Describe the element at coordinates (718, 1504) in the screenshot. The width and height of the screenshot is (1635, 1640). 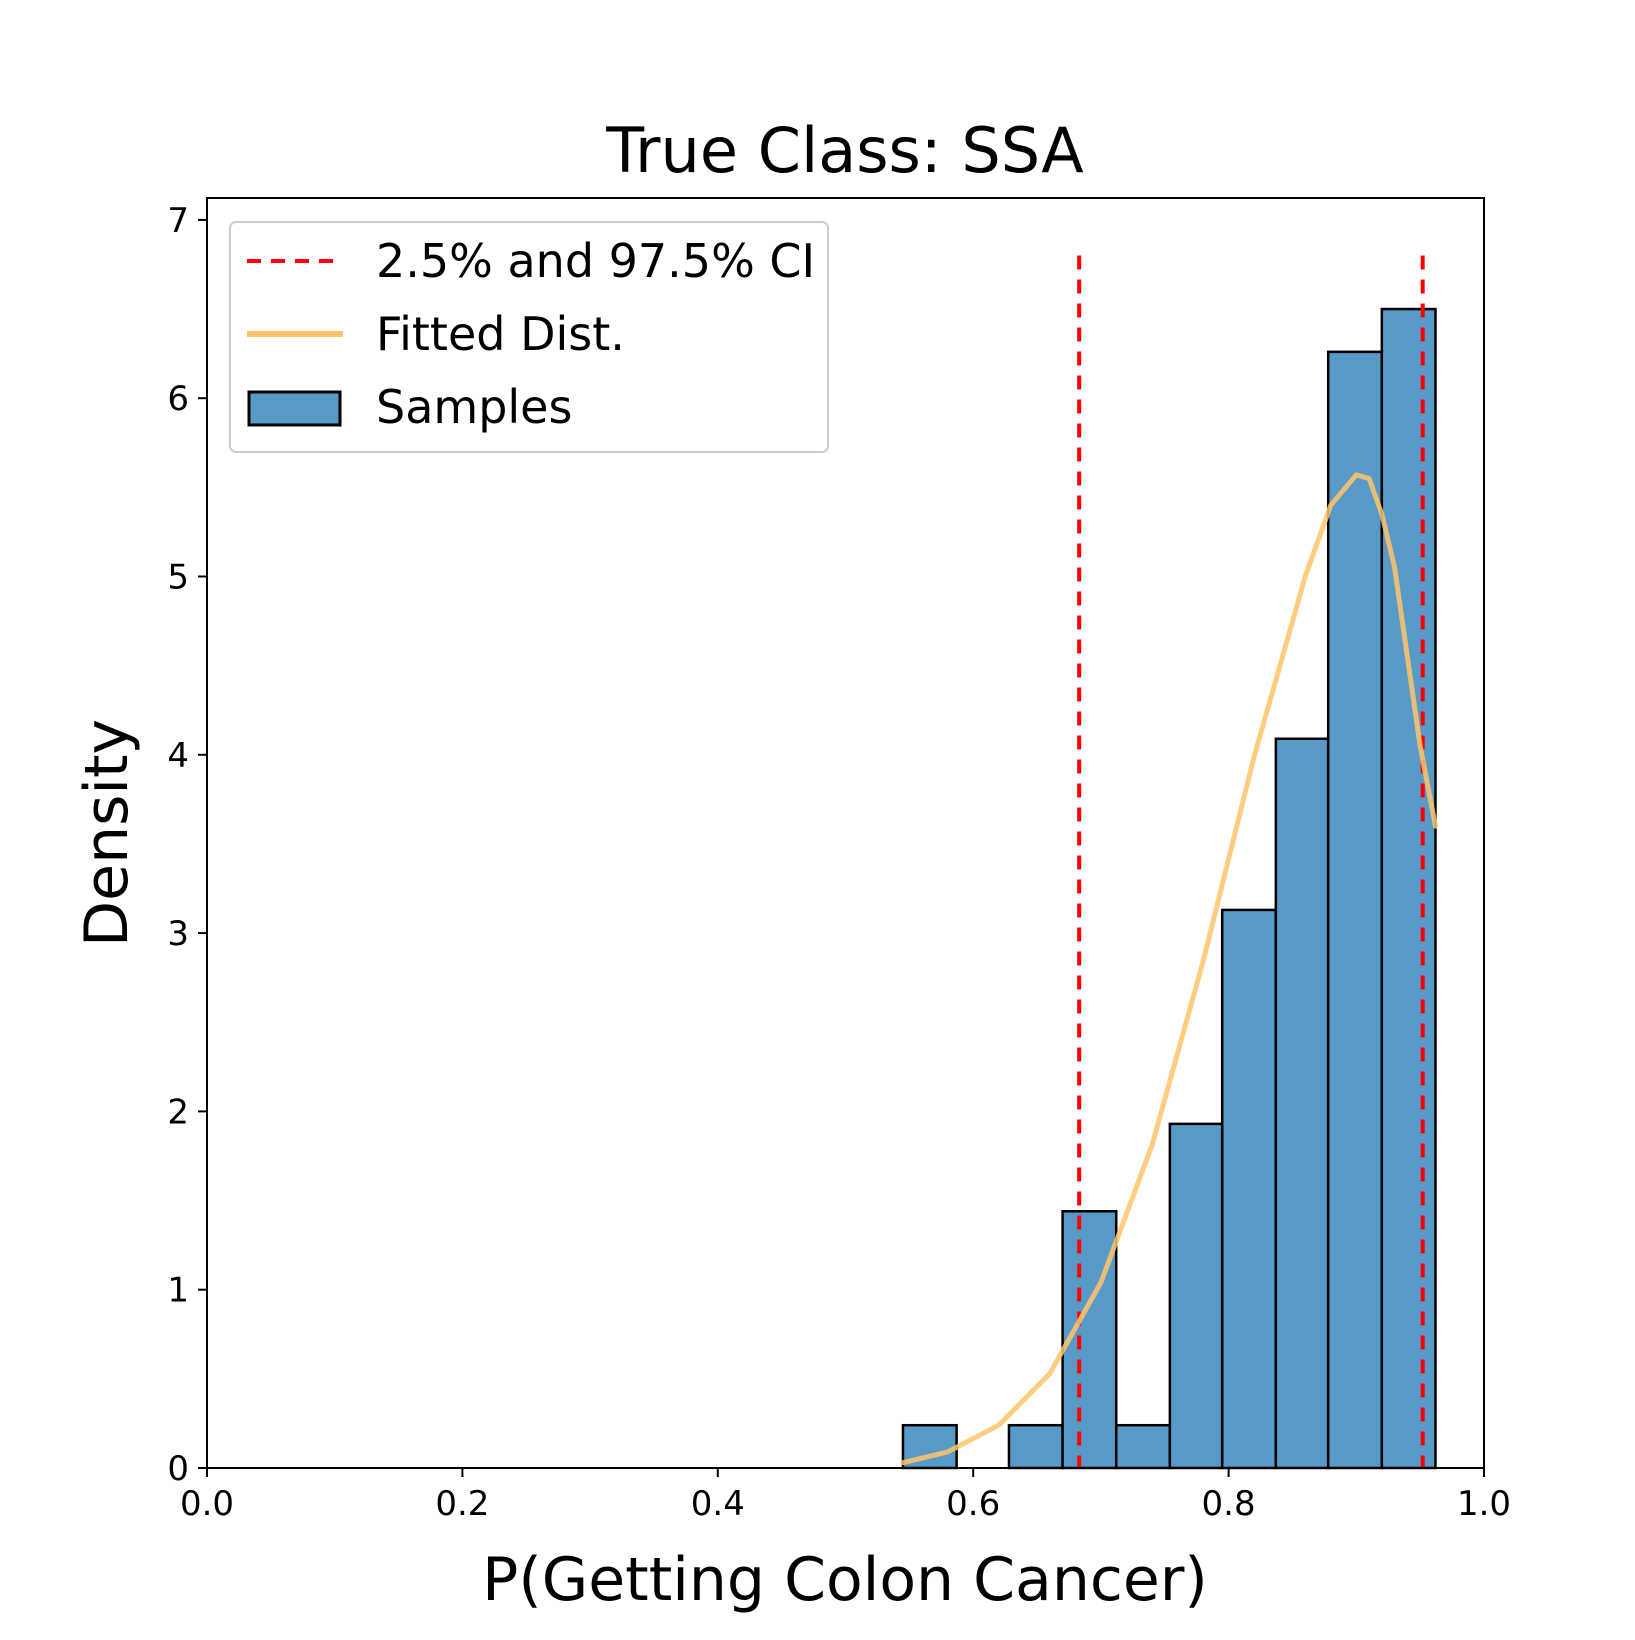
I see `x-tick-label: 0.4` at that location.